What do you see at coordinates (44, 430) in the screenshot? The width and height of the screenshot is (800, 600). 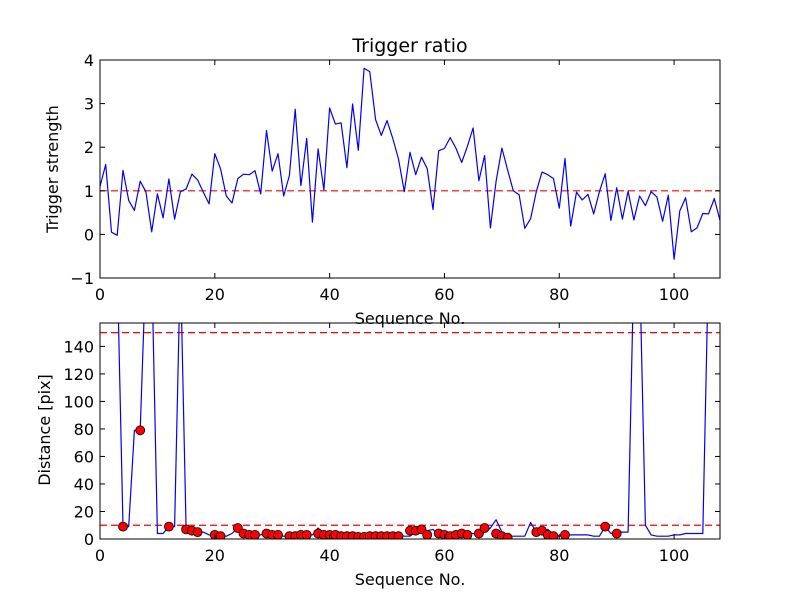 I see `y-axis-label: Distance [pix]` at bounding box center [44, 430].